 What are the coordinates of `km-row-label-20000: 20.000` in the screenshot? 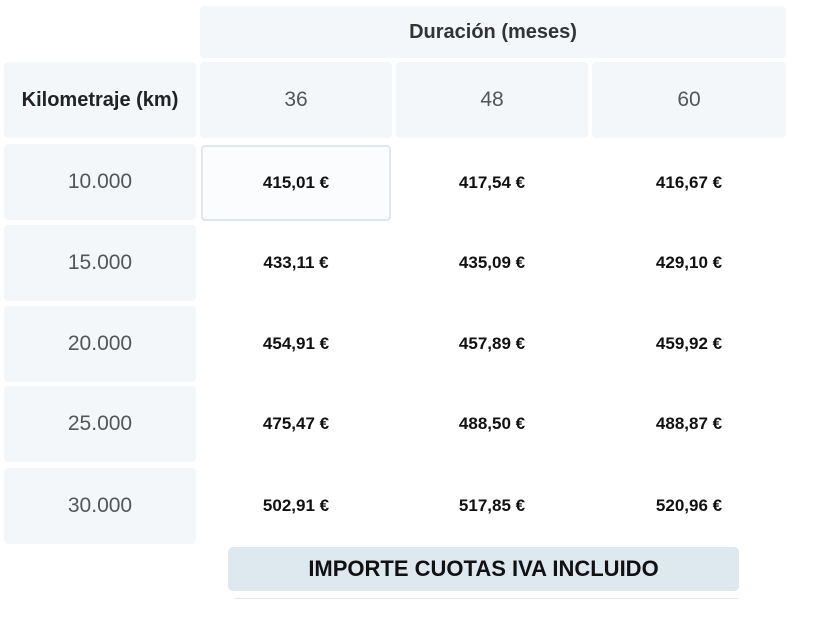 It's located at (100, 344).